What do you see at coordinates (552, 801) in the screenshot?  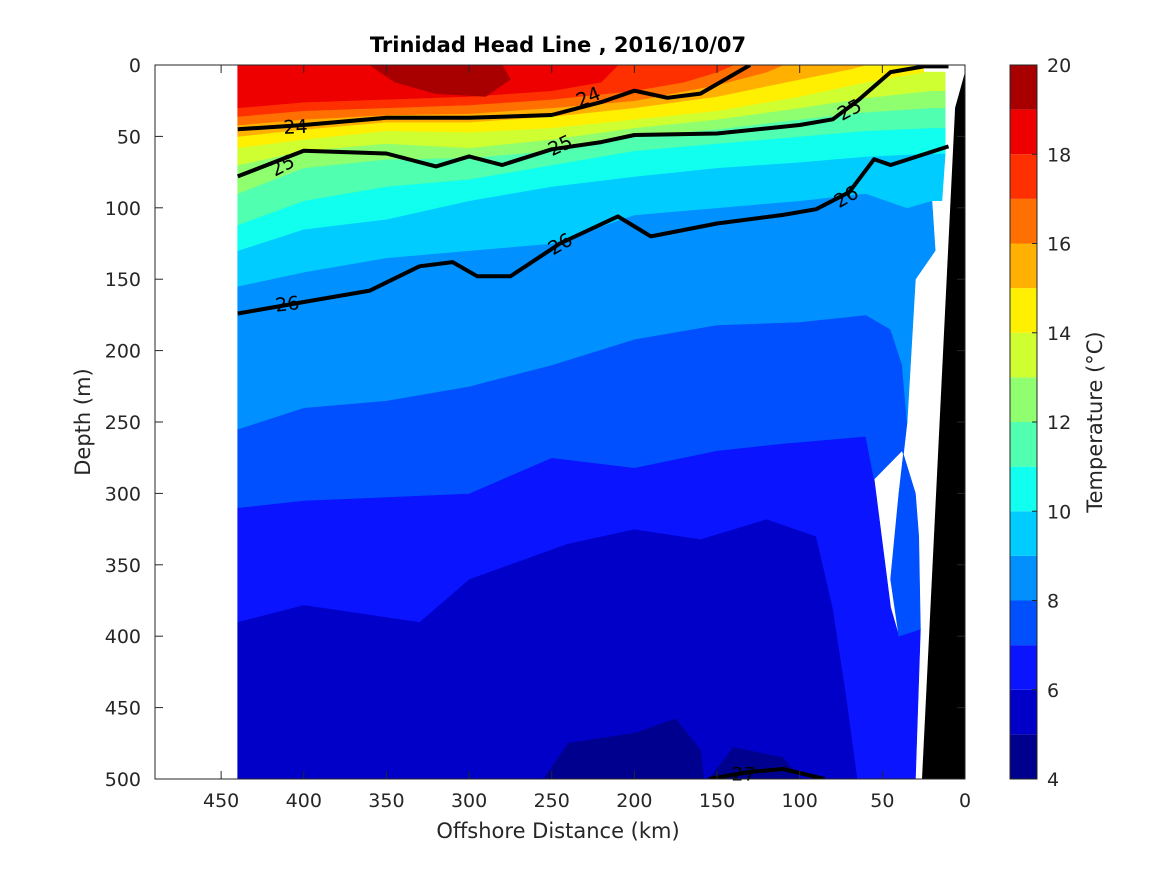 I see `x-tick-label-250: 250` at bounding box center [552, 801].